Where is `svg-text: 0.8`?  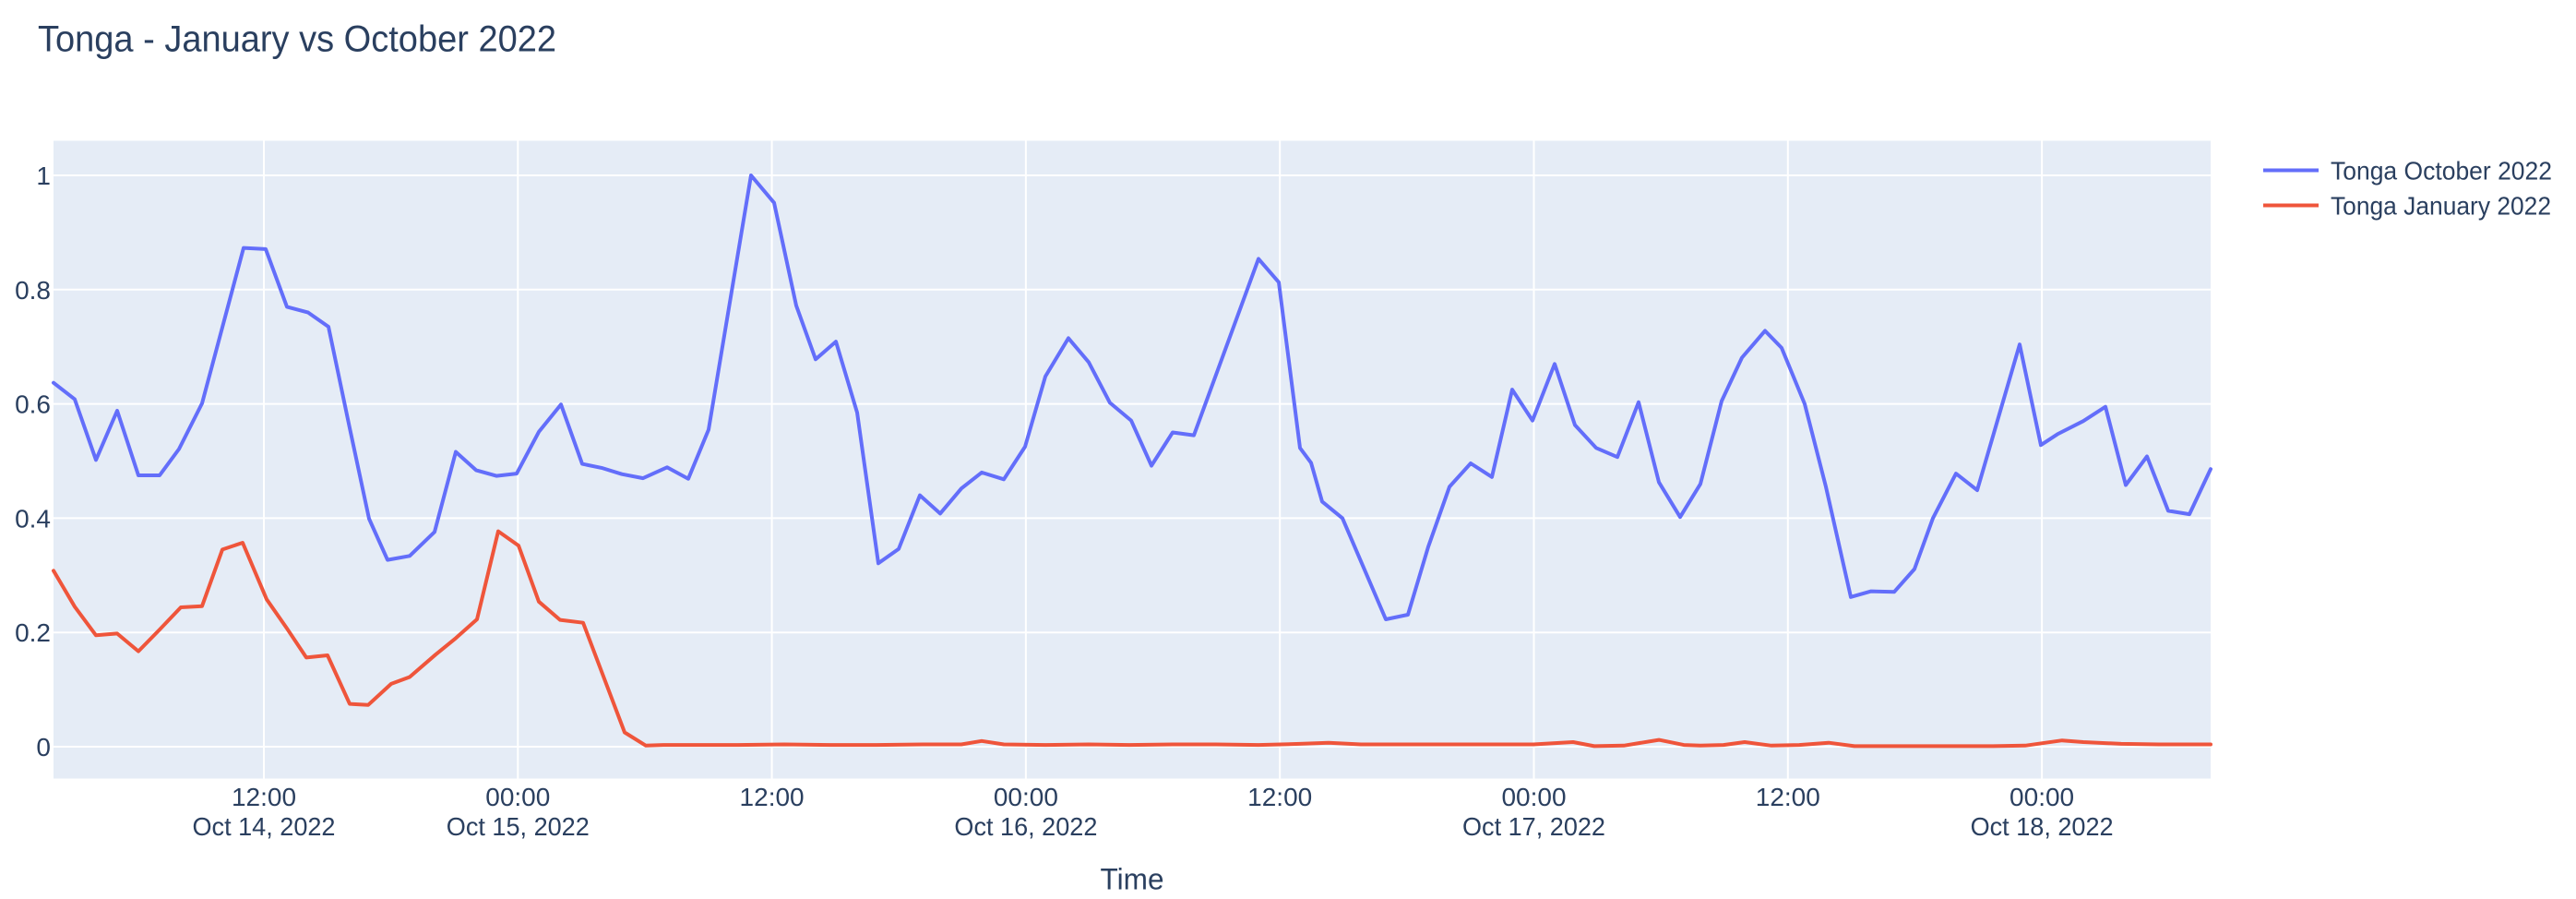 svg-text: 0.8 is located at coordinates (33, 290).